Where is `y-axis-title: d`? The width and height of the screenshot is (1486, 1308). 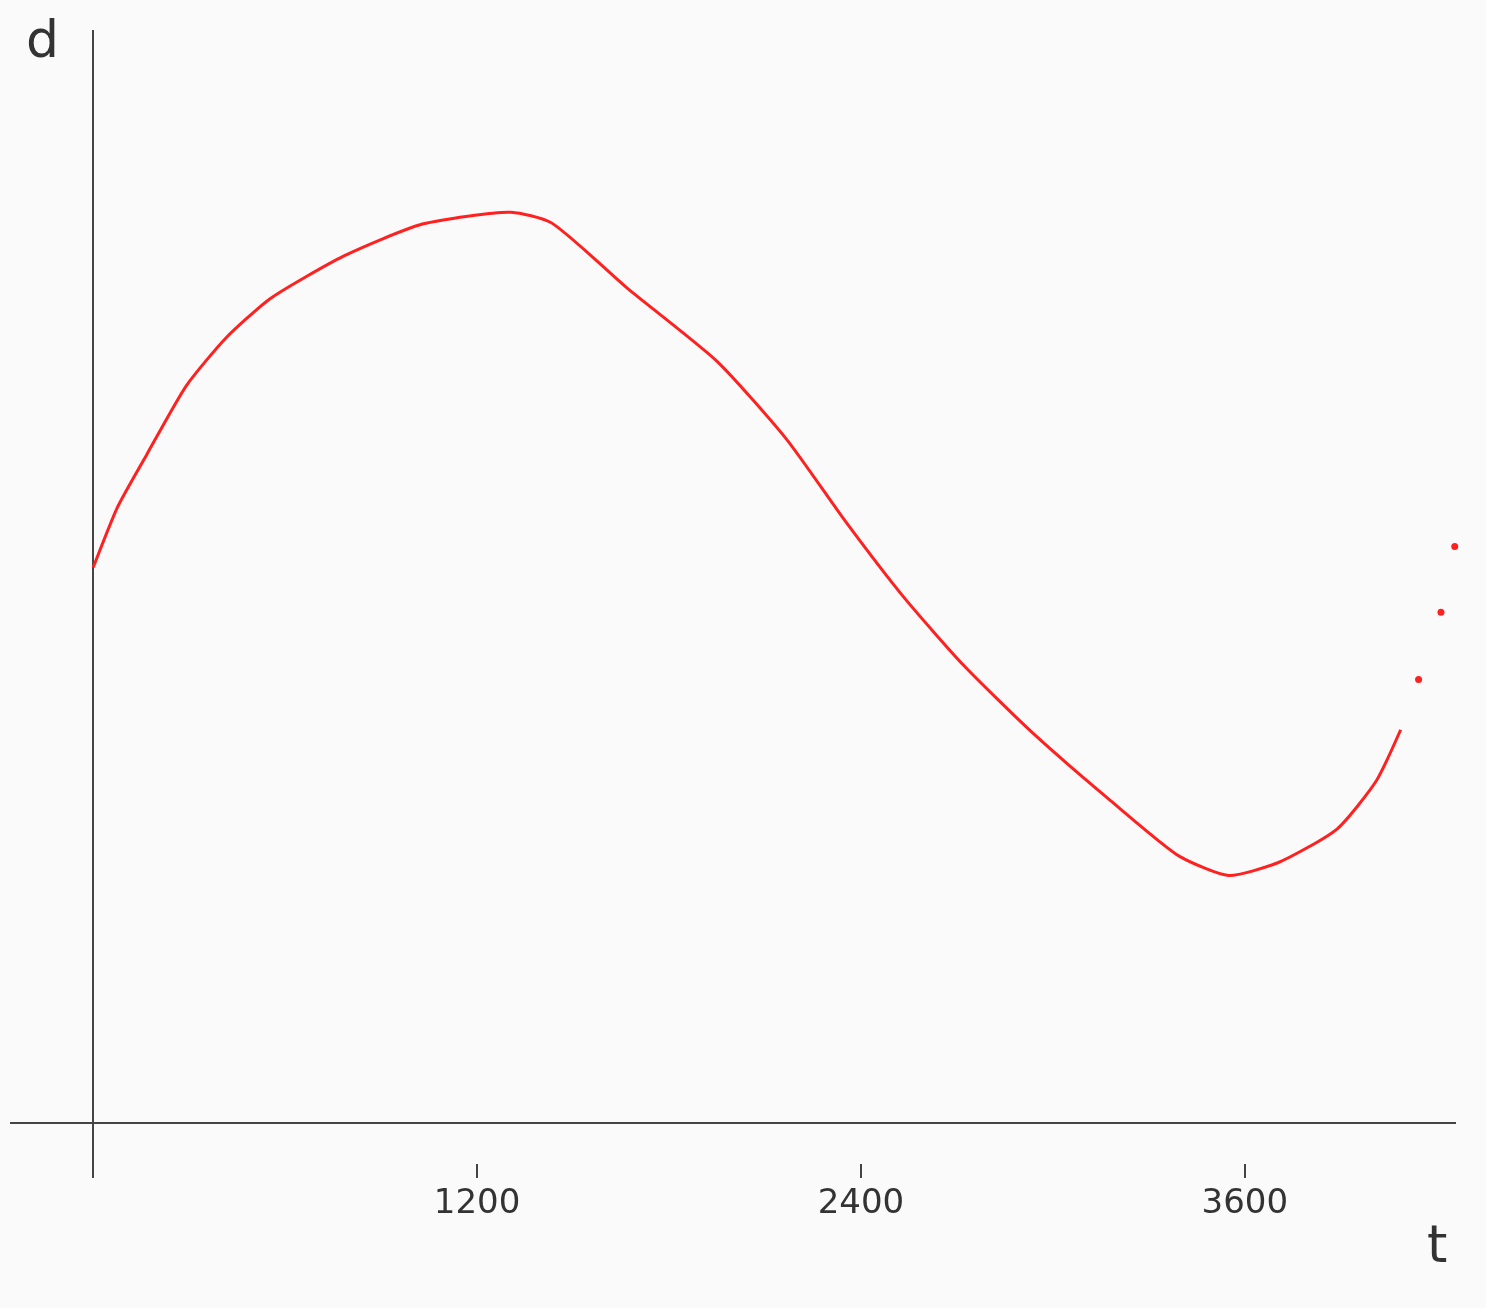 y-axis-title: d is located at coordinates (43, 39).